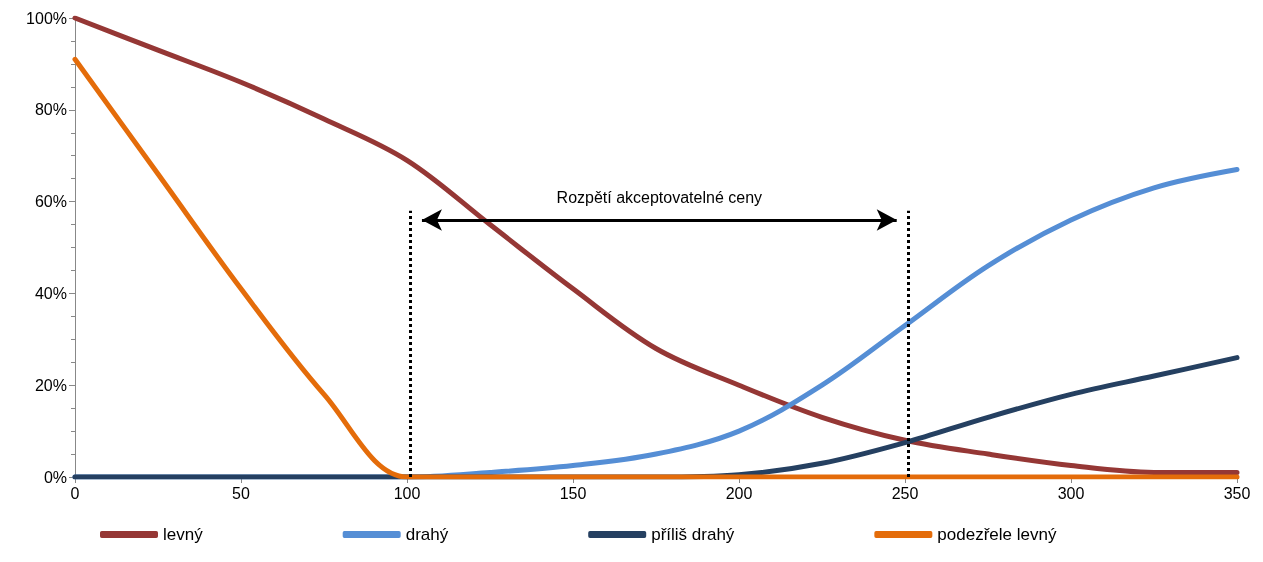 The image size is (1263, 562). I want to click on x-tick-label: 0, so click(75, 493).